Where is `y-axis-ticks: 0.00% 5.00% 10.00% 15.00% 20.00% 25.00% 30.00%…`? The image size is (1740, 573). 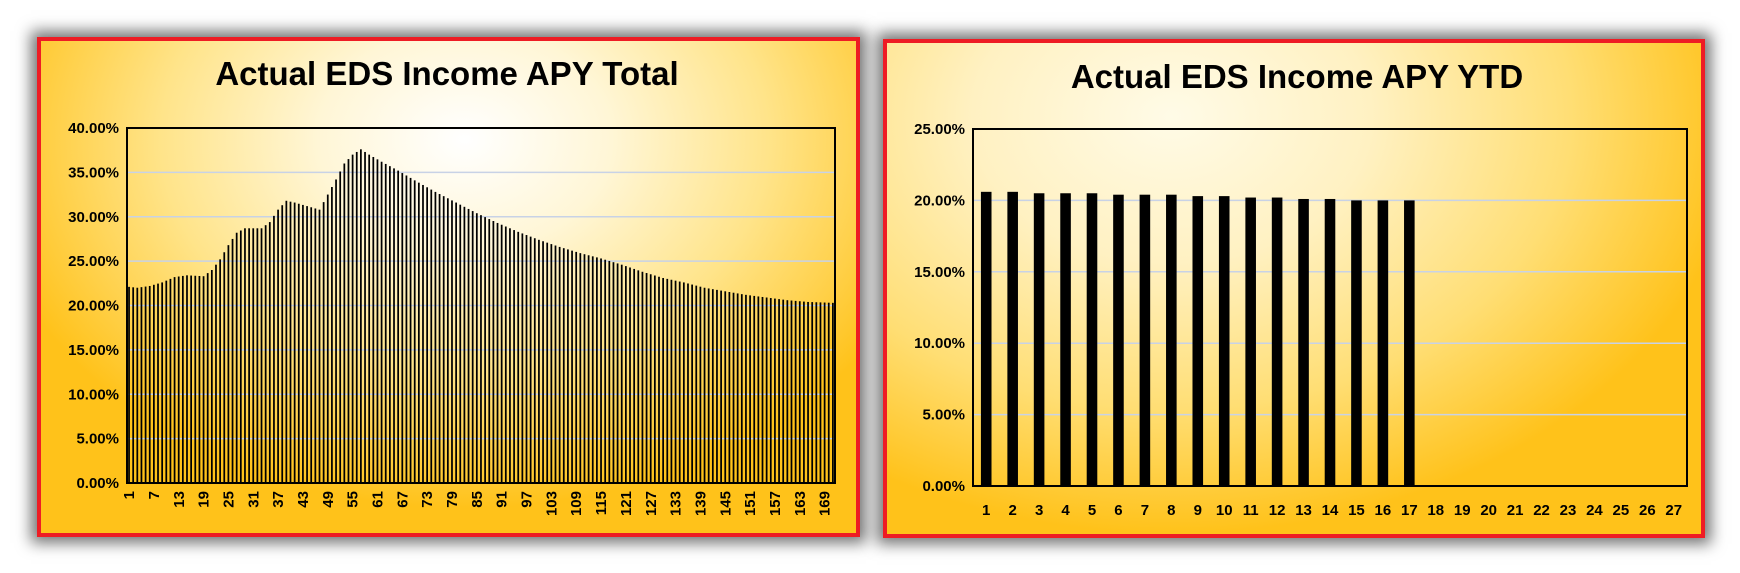
y-axis-ticks: 0.00% 5.00% 10.00% 15.00% 20.00% 25.00% 30.00%… is located at coordinates (93, 306).